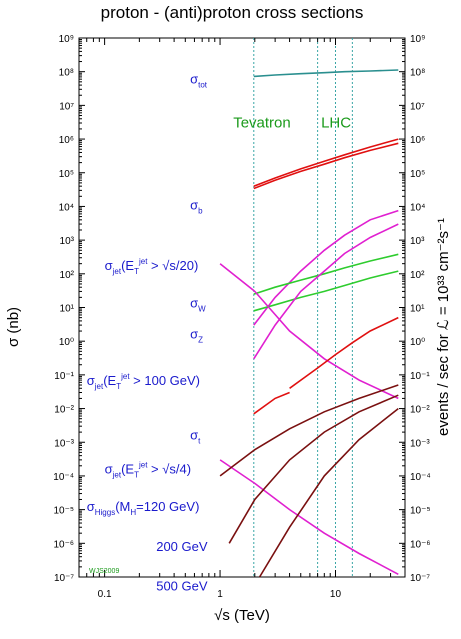 This screenshot has height=639, width=461. I want to click on x-tick-label: 10, so click(336, 594).